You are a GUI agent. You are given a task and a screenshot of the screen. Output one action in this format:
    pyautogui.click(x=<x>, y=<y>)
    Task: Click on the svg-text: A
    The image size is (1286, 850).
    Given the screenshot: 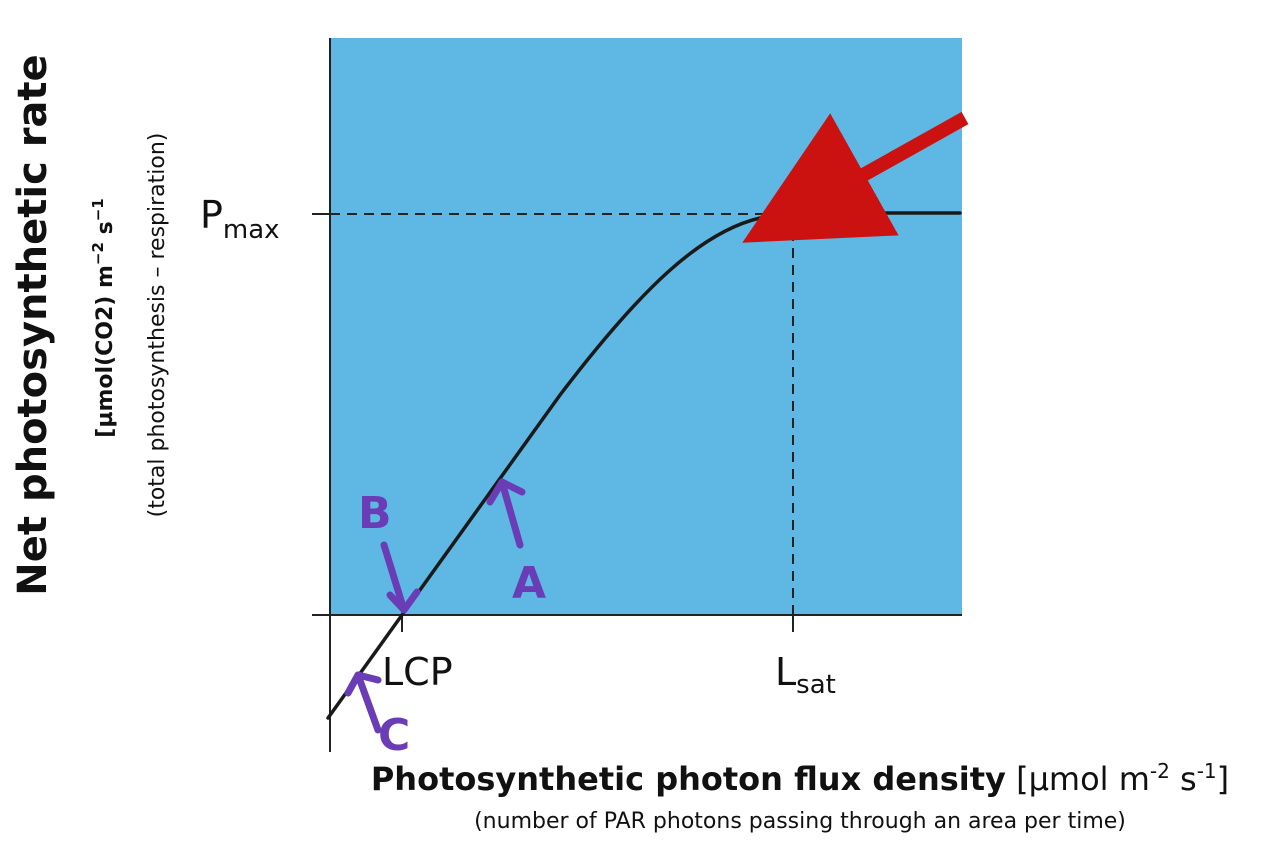 What is the action you would take?
    pyautogui.click(x=529, y=583)
    